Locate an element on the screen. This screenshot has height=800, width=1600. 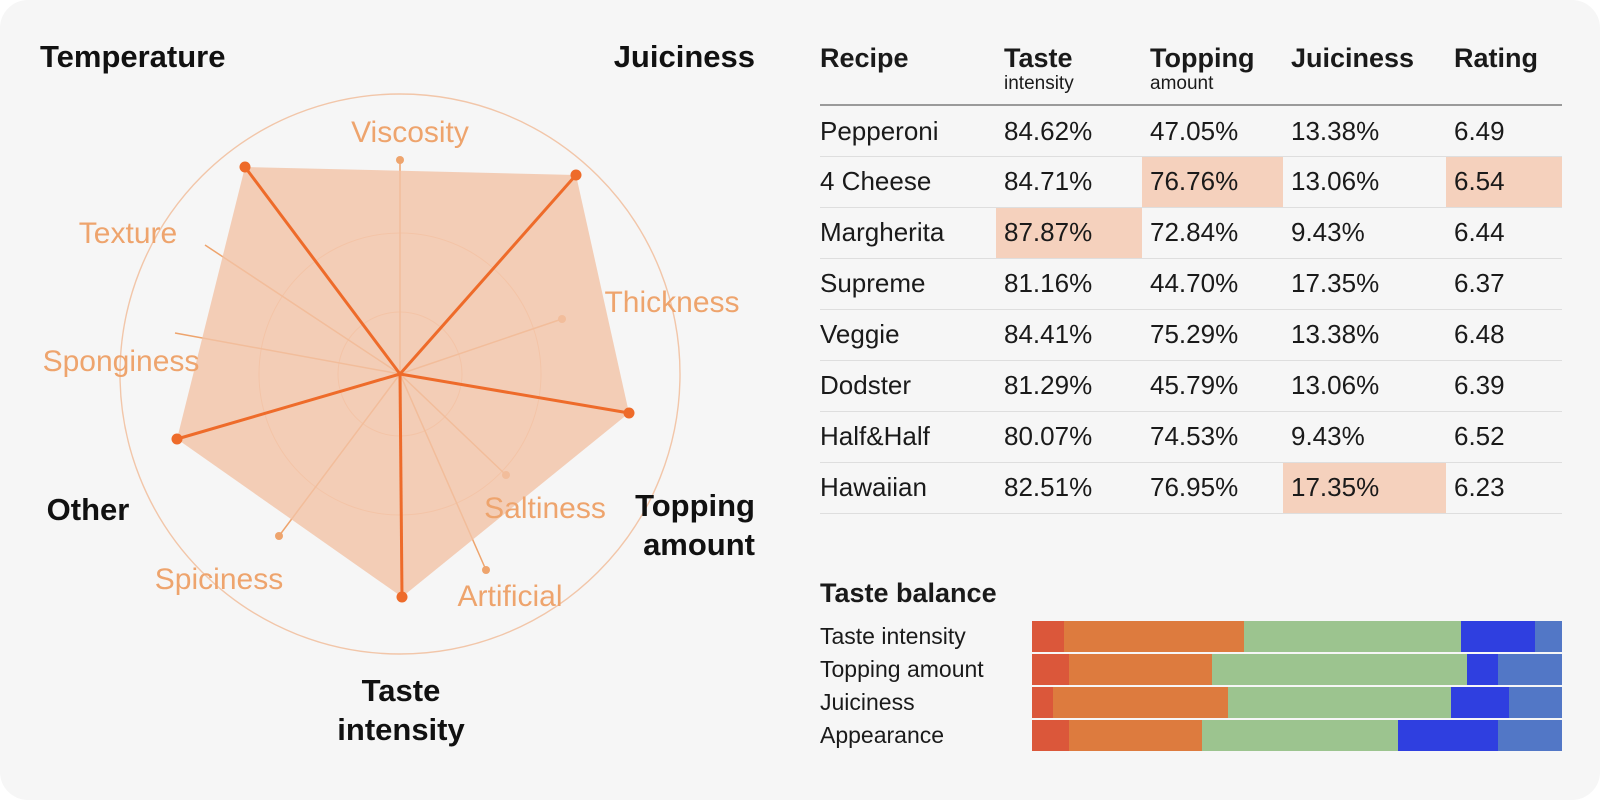
table-cell: 47.05% is located at coordinates (1212, 131).